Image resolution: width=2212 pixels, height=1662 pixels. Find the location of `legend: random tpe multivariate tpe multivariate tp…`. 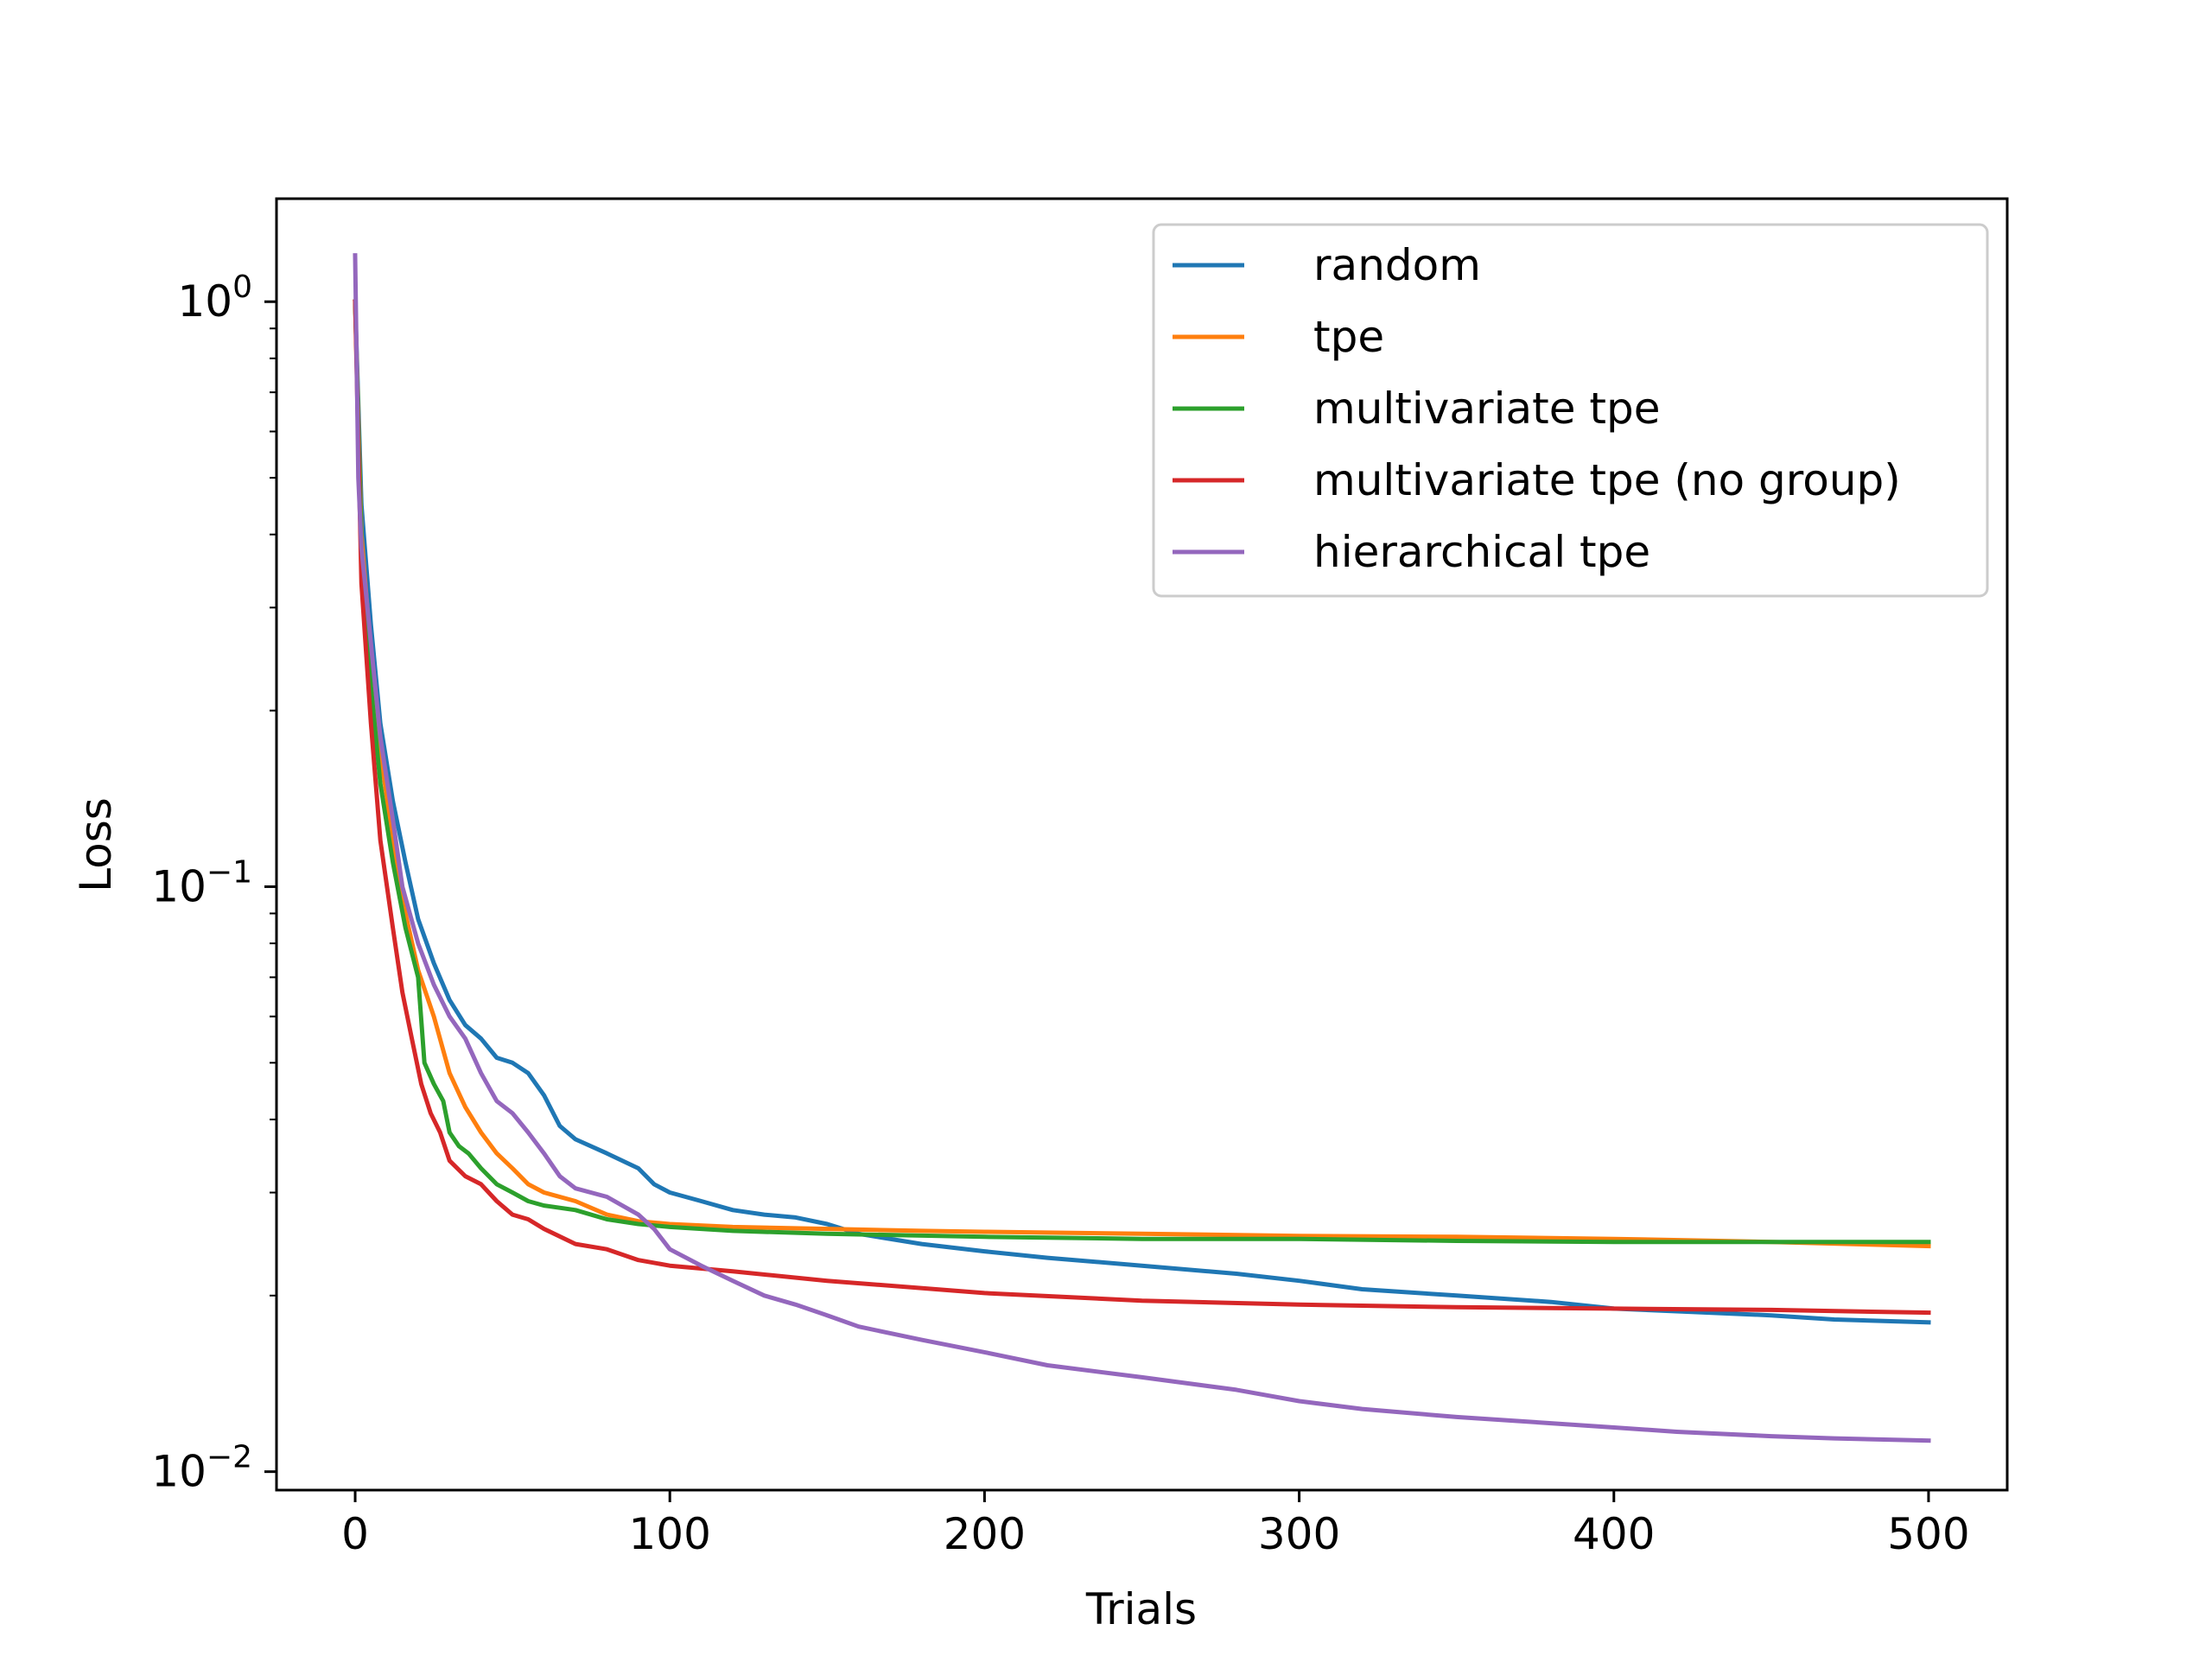

legend: random tpe multivariate tpe multivariate tp… is located at coordinates (1570, 410).